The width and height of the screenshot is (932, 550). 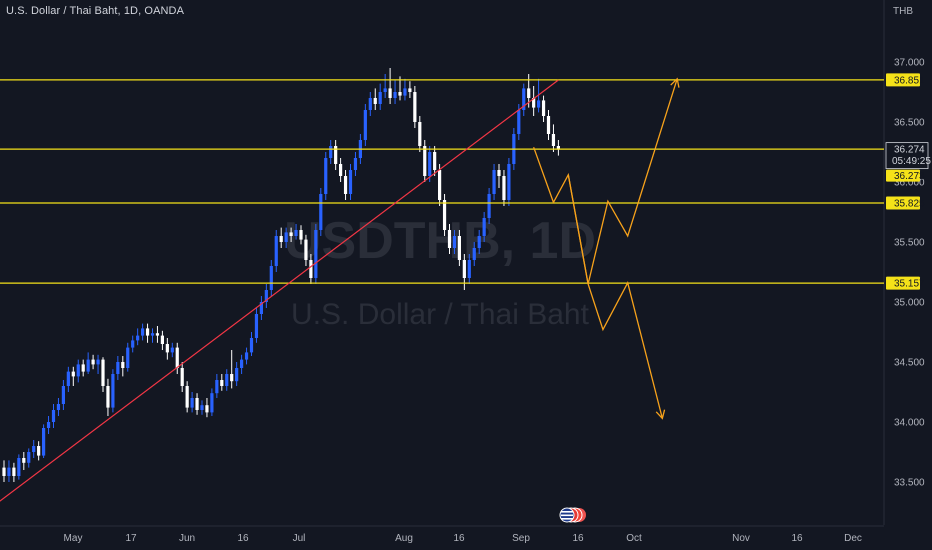 I want to click on watermark-symbol: USDTHB, 1D, so click(x=440, y=241).